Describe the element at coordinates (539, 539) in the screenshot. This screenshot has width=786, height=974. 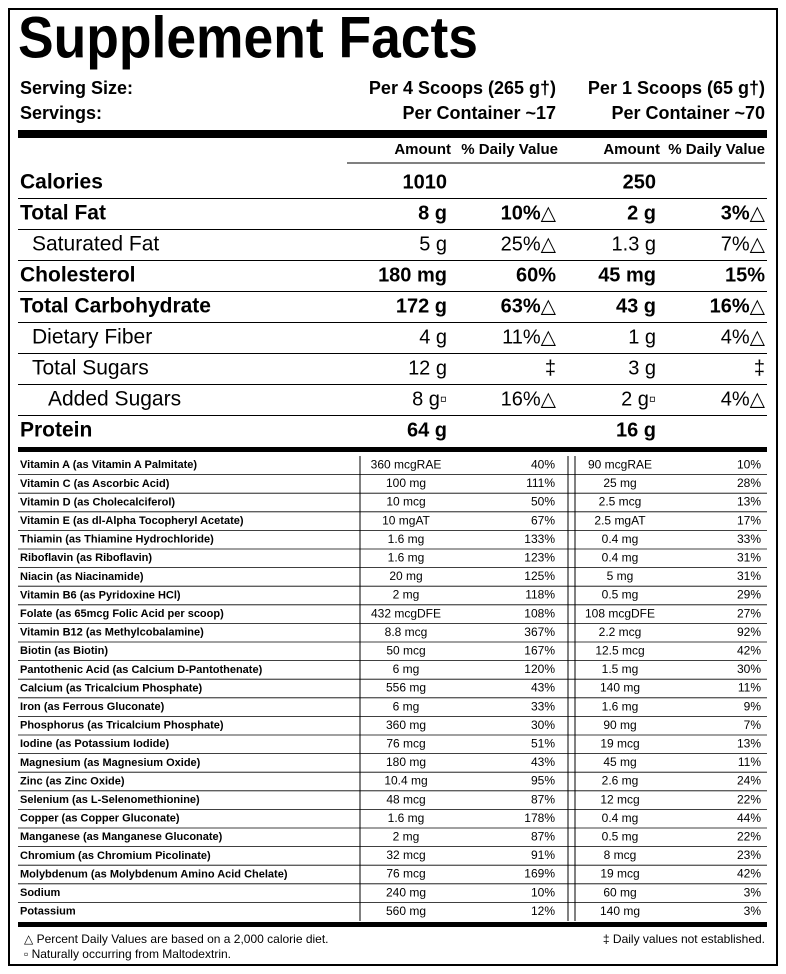
I see `daily-value: 133%` at that location.